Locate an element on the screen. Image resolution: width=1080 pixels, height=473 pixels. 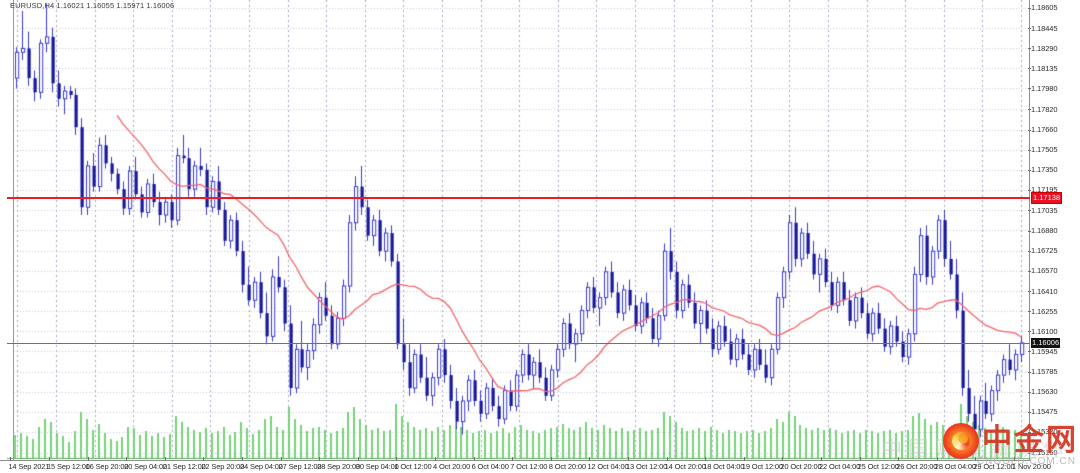
time-tick-label: 12 Oct 04:00 is located at coordinates (608, 466).